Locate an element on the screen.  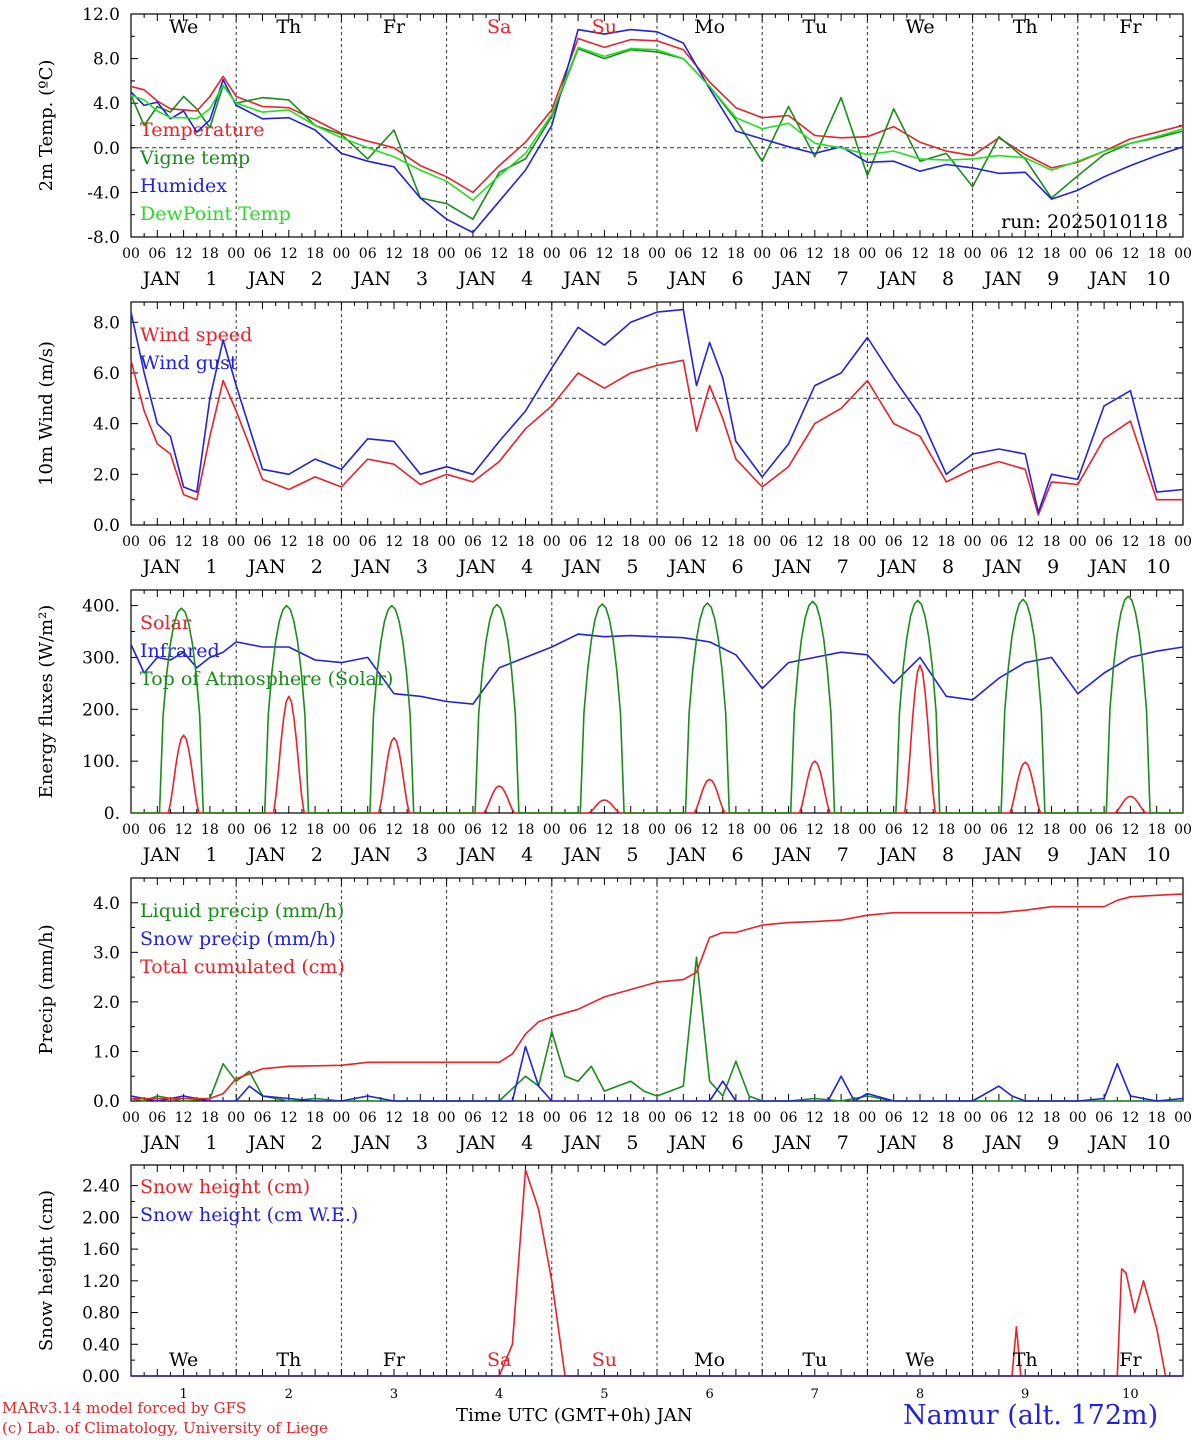
energy-y-tick-label: 400. is located at coordinates (101, 607).